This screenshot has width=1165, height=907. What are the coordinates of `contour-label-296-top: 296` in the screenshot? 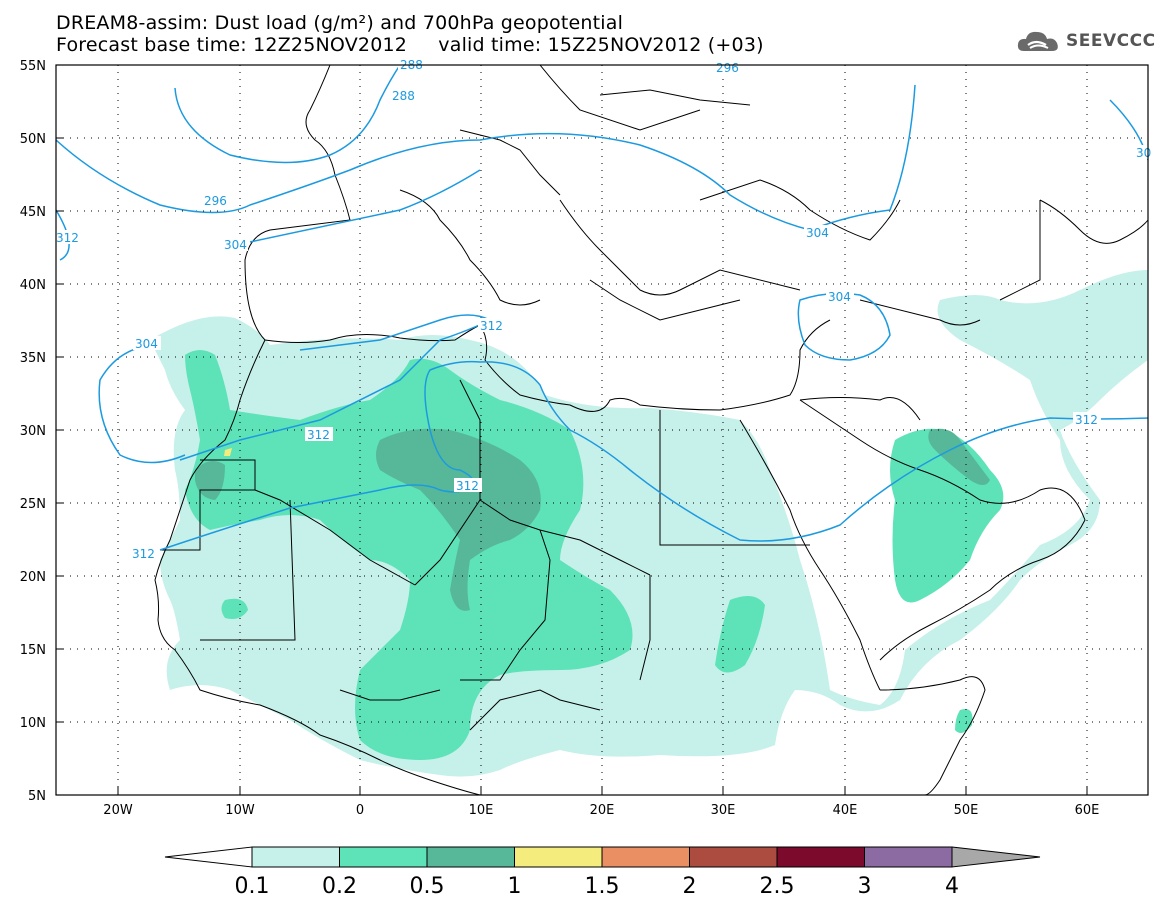 It's located at (727, 68).